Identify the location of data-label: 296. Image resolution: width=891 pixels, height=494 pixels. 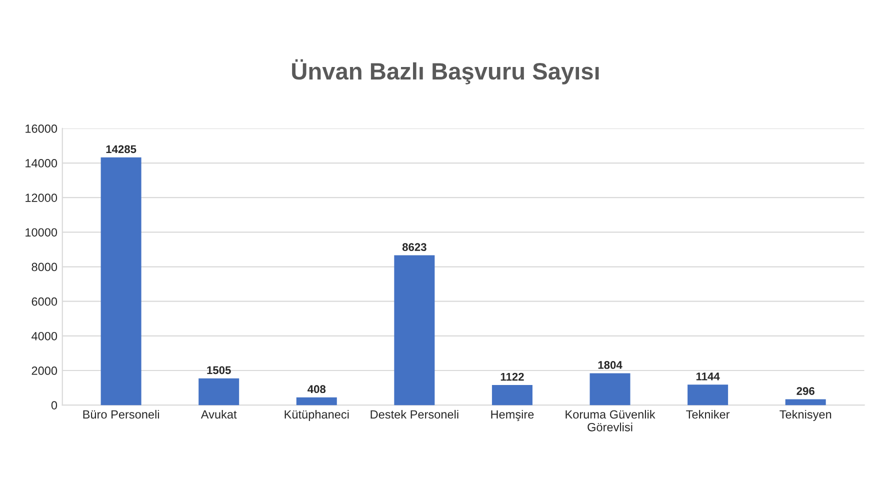
(805, 391).